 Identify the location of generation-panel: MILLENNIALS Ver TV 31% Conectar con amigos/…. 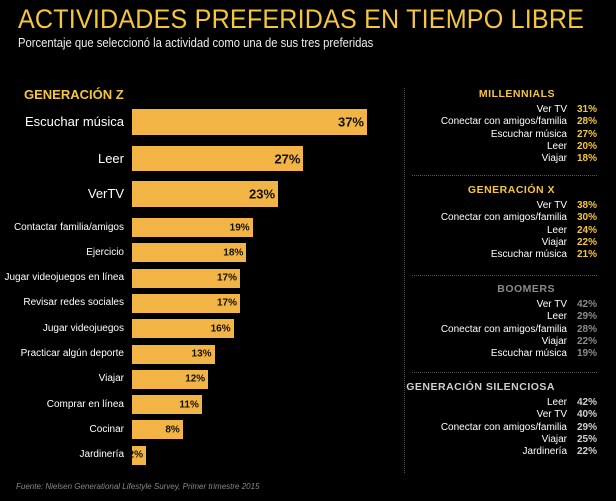
(505, 126).